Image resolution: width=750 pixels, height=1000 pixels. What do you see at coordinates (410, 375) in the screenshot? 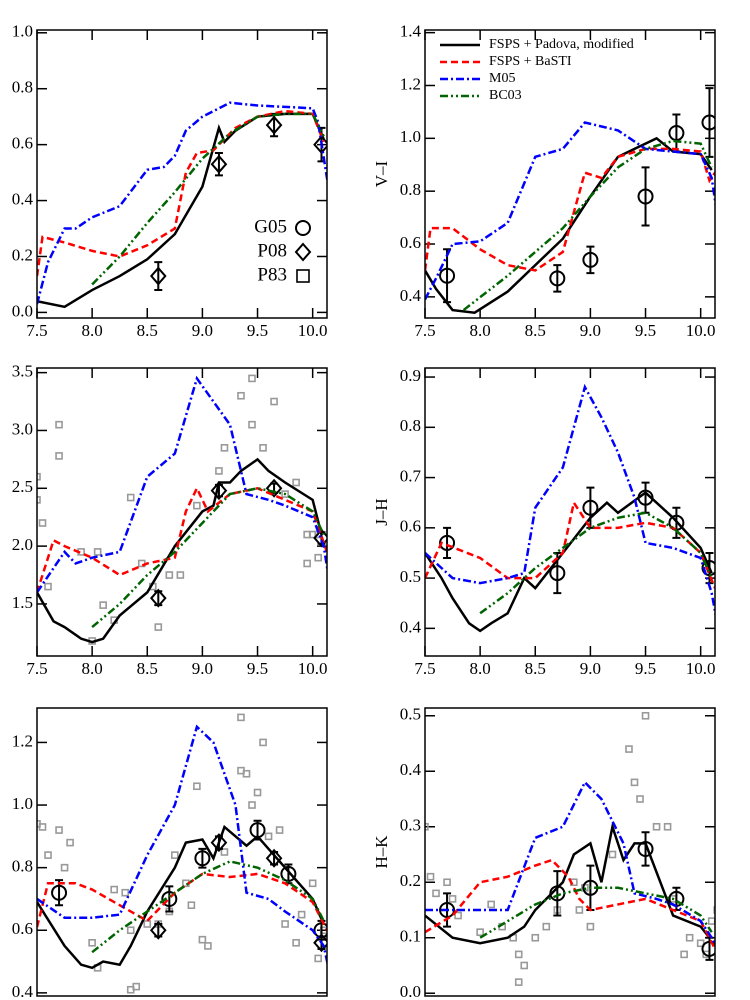
I see `y-tick-label: 0.9` at bounding box center [410, 375].